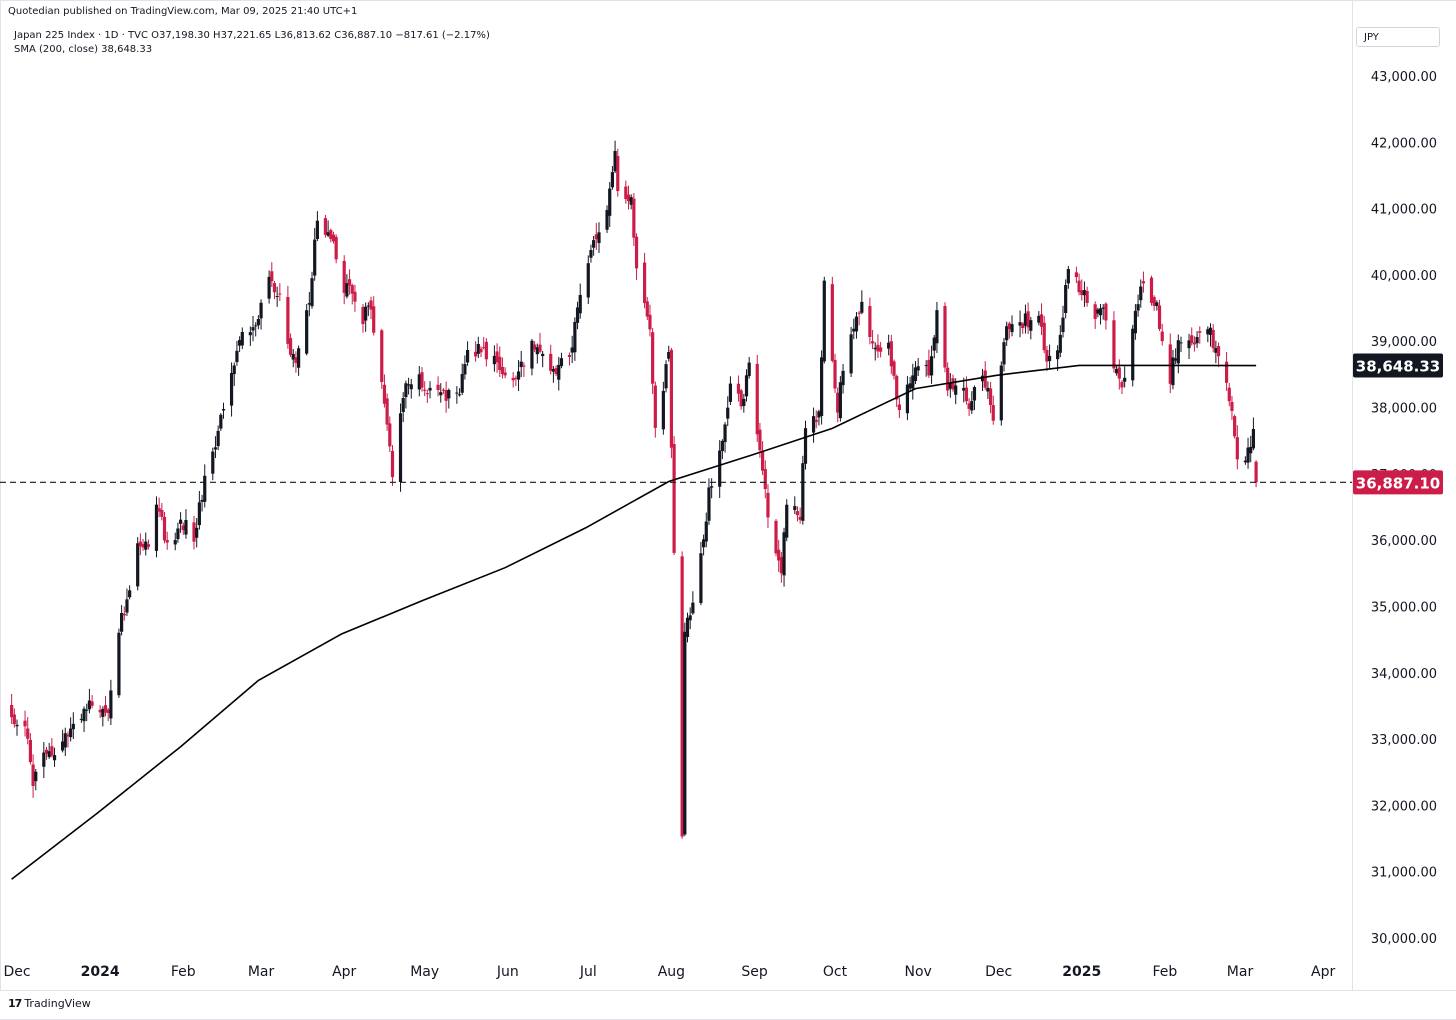  Describe the element at coordinates (1398, 482) in the screenshot. I see `last-price-badge` at that location.